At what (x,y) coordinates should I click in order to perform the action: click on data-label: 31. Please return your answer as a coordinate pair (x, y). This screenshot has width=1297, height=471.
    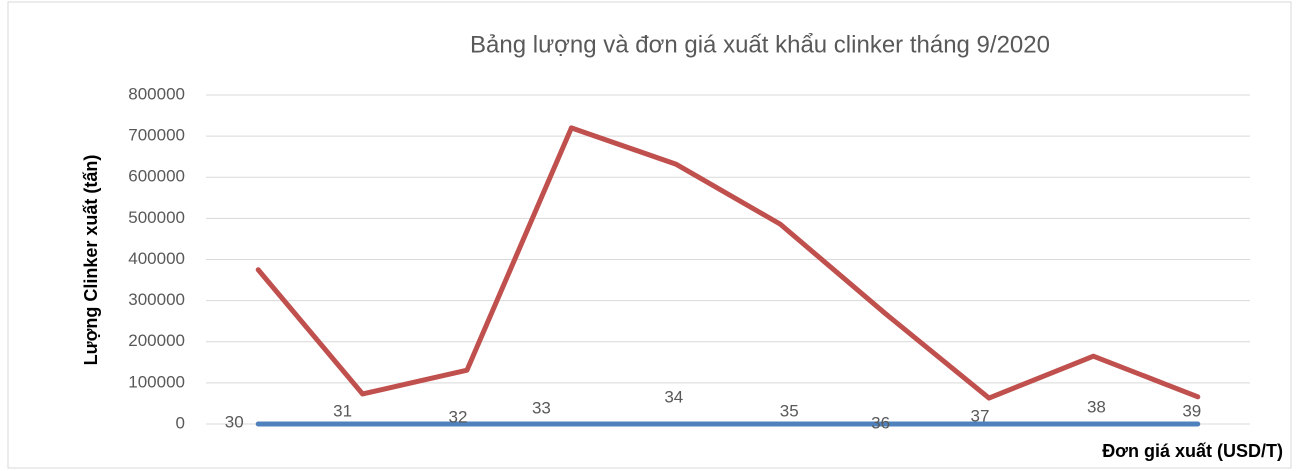
    Looking at the image, I should click on (342, 410).